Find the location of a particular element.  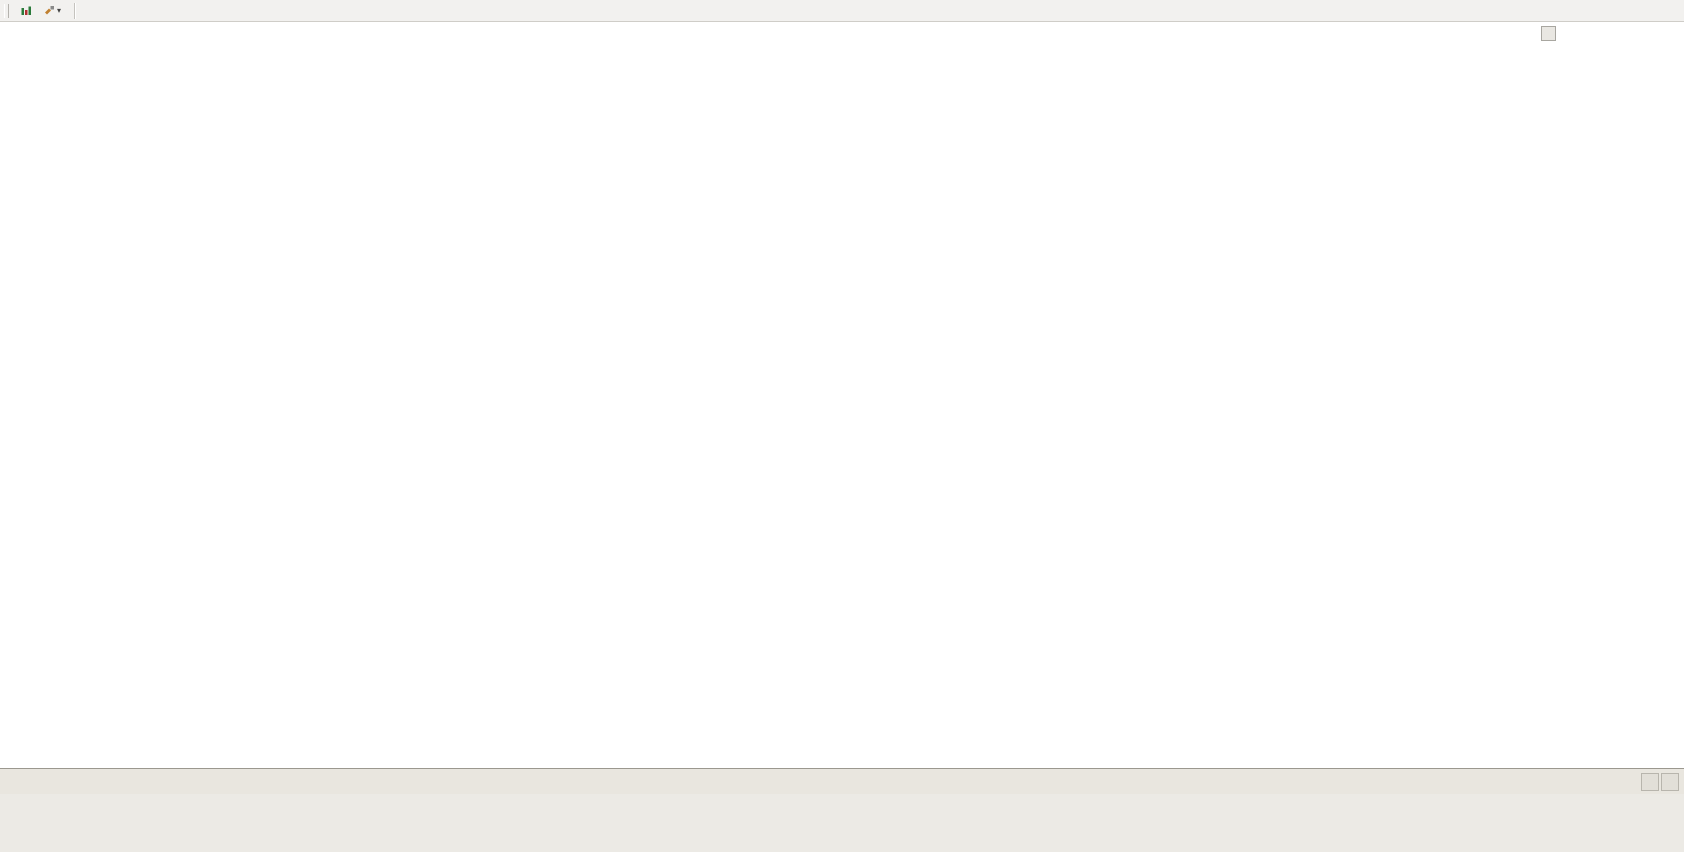

templates-dropdown-button: ▾ is located at coordinates (52, 11).